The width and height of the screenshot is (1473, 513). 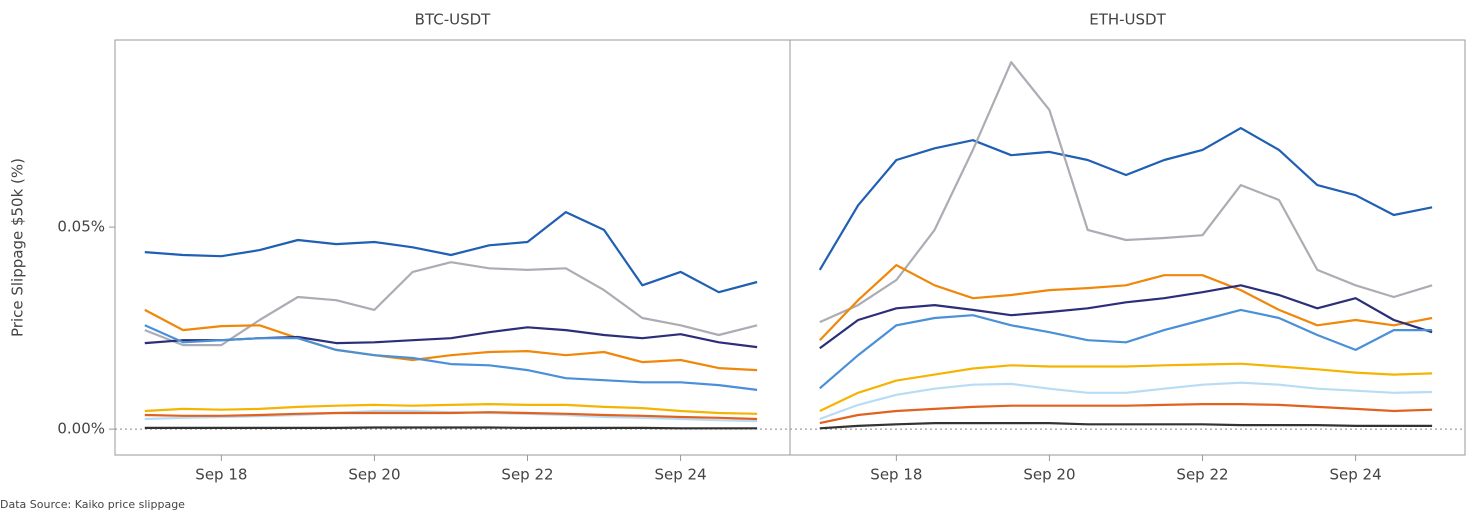 I want to click on panel-title: ETH-USDT, so click(x=1127, y=20).